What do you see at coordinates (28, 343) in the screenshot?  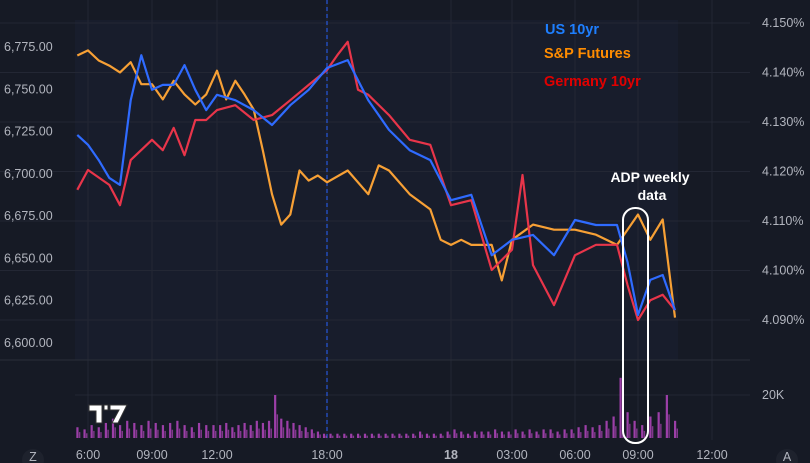 I see `left-axis-tick: 6,600.00` at bounding box center [28, 343].